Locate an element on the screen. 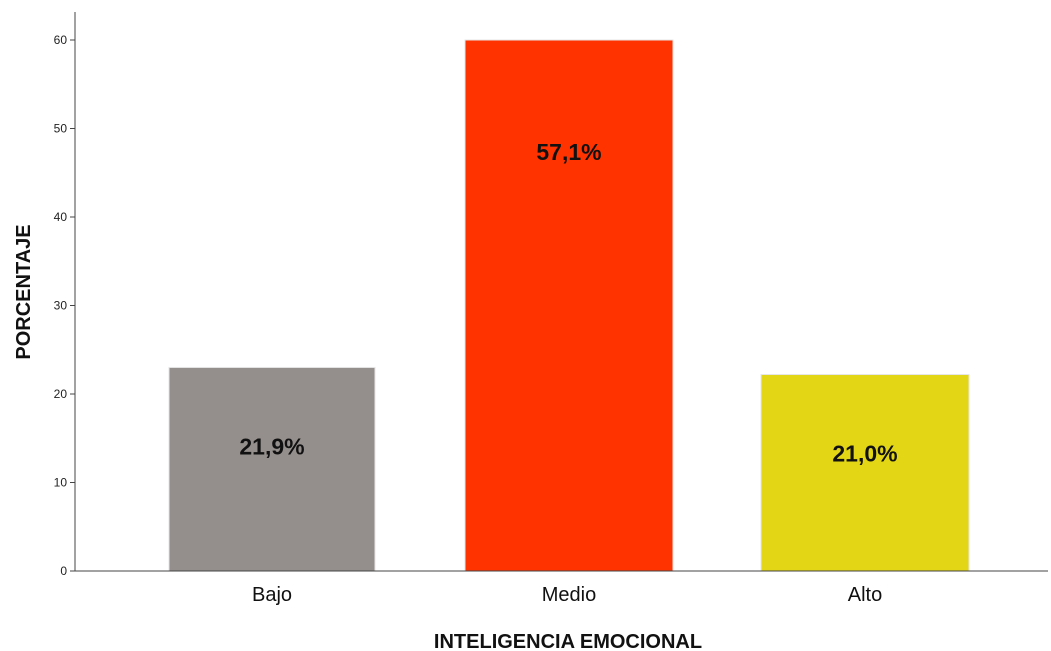 The image size is (1051, 651). data-label-alto: 21,0% is located at coordinates (864, 454).